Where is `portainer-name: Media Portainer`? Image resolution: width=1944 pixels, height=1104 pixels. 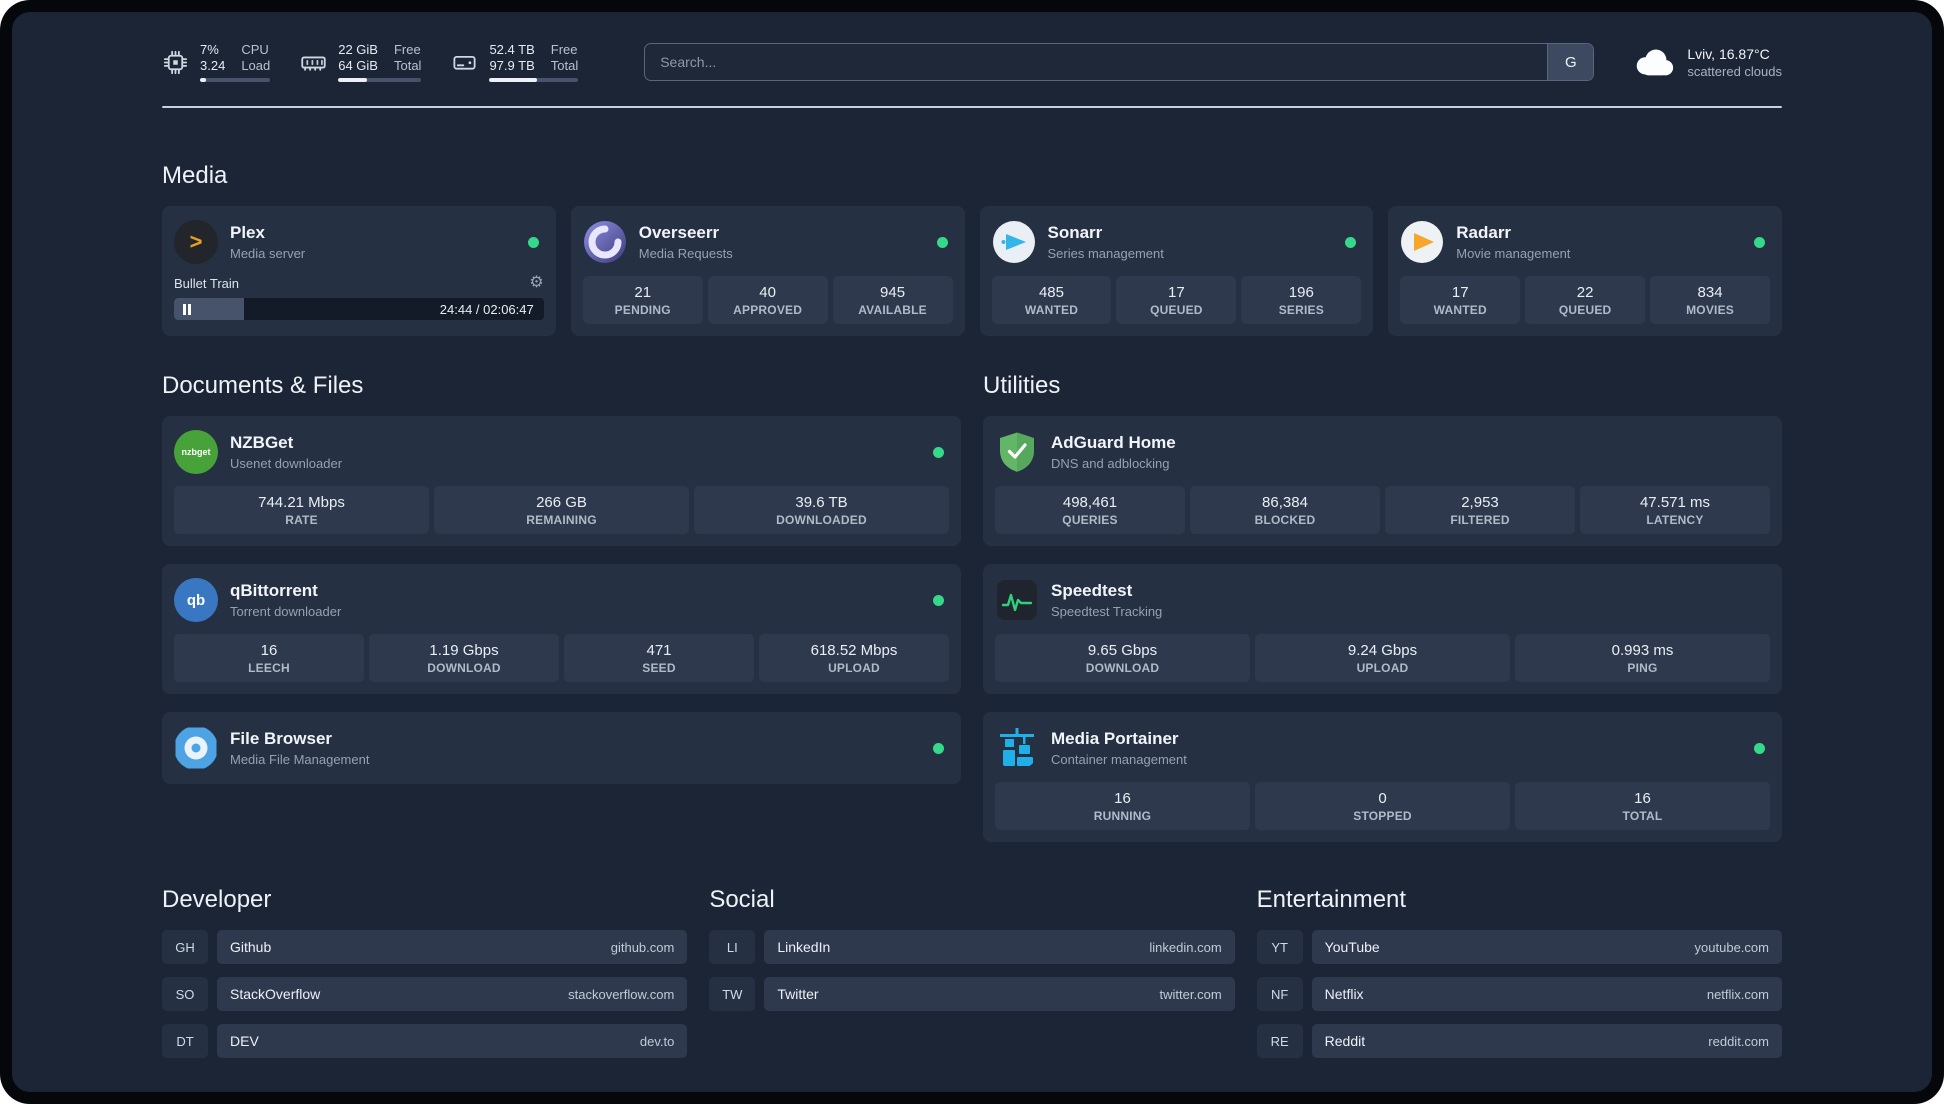 portainer-name: Media Portainer is located at coordinates (1115, 739).